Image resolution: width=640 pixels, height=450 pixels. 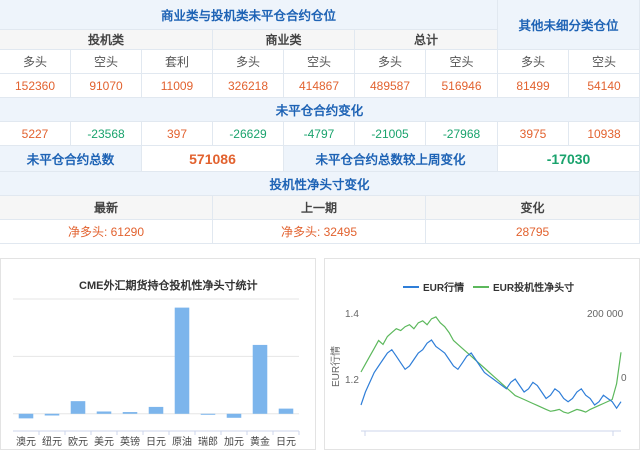 What do you see at coordinates (462, 86) in the screenshot?
I see `position-value: 516946` at bounding box center [462, 86].